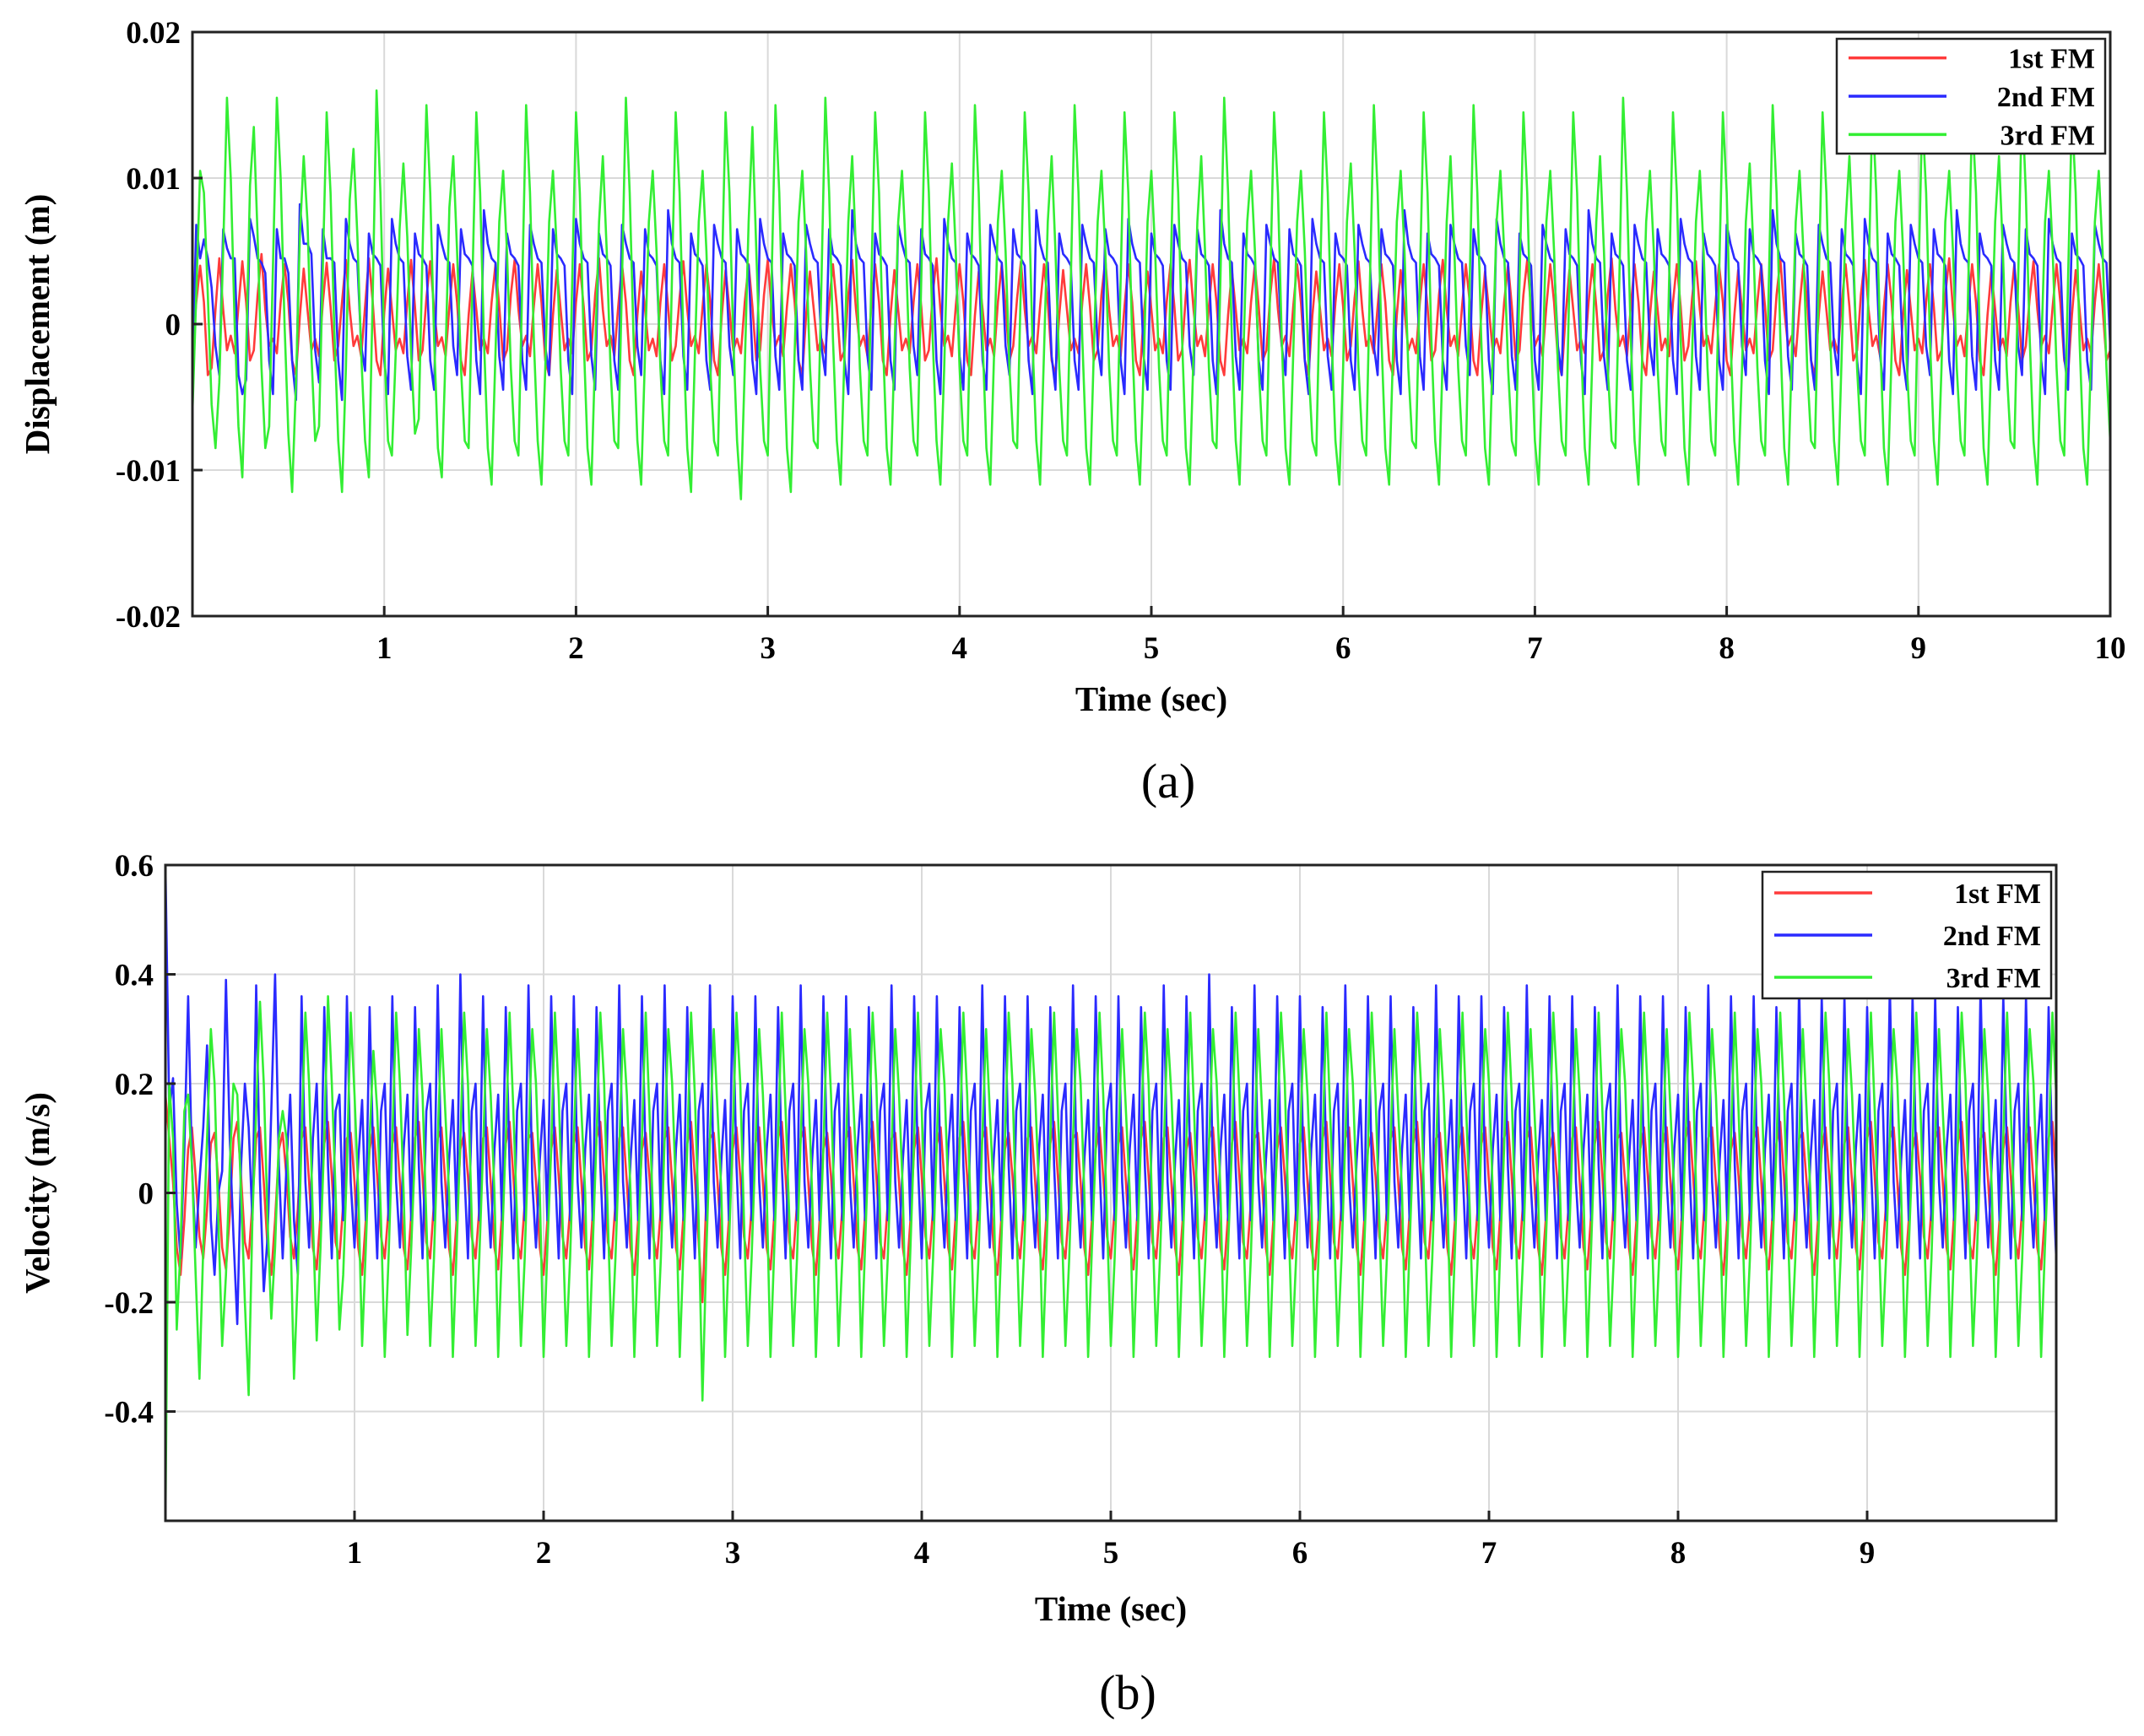 The image size is (2144, 1736). Describe the element at coordinates (1127, 1692) in the screenshot. I see `panel-caption: (b)` at that location.